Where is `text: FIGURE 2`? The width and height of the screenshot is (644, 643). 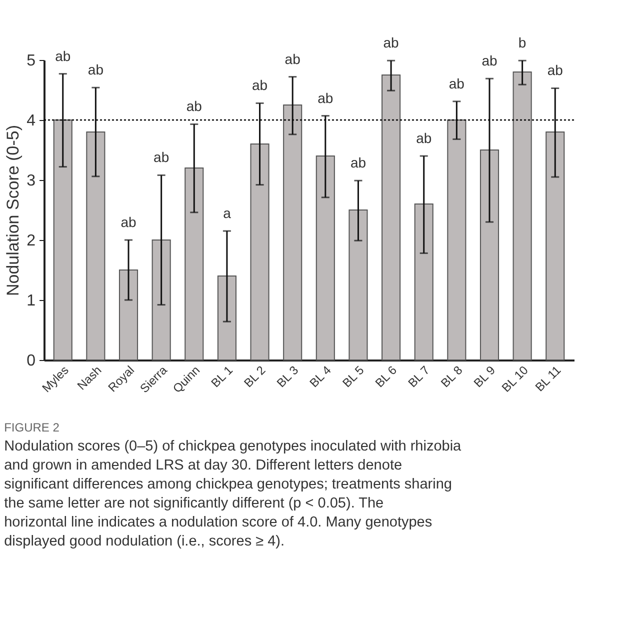 text: FIGURE 2 is located at coordinates (32, 427).